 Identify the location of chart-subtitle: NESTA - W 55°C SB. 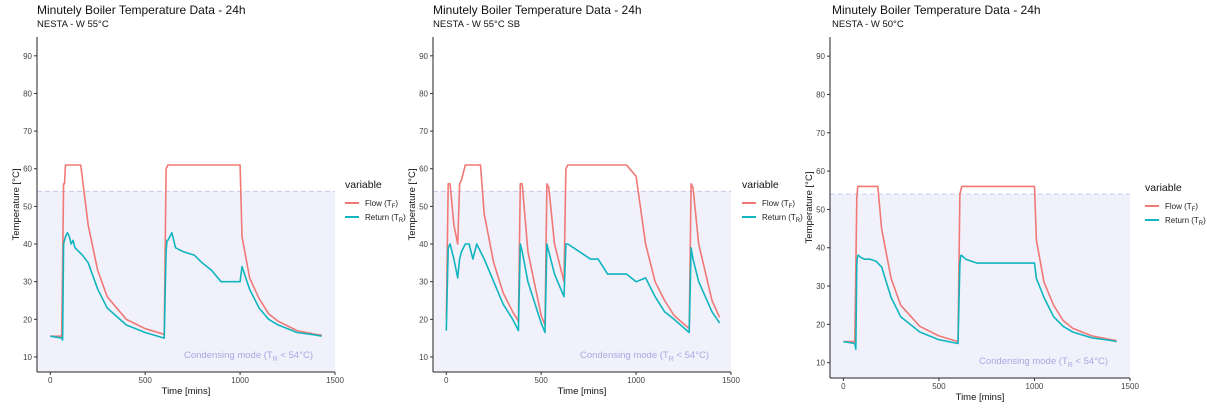
(476, 24).